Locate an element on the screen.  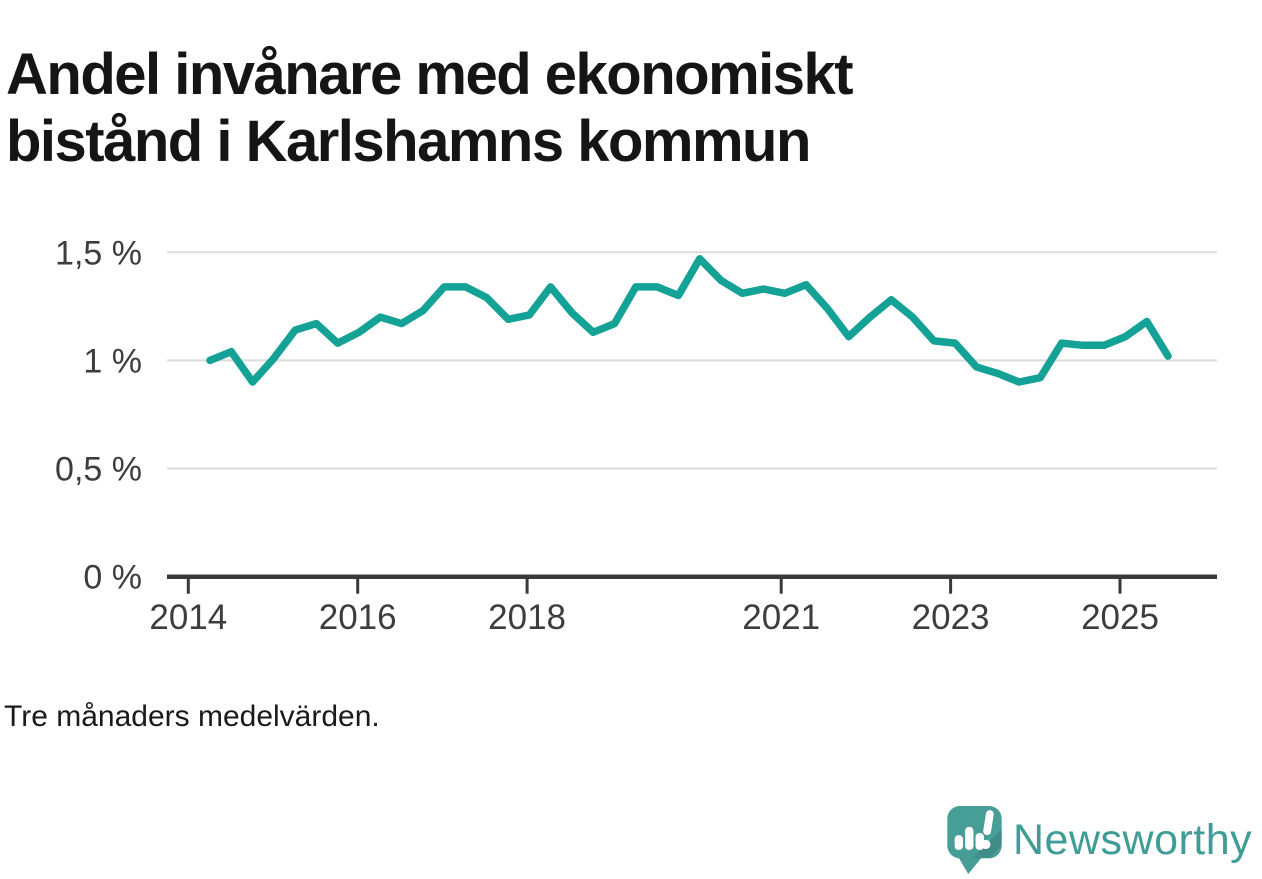
y-axis-label: 1 % is located at coordinates (112, 361).